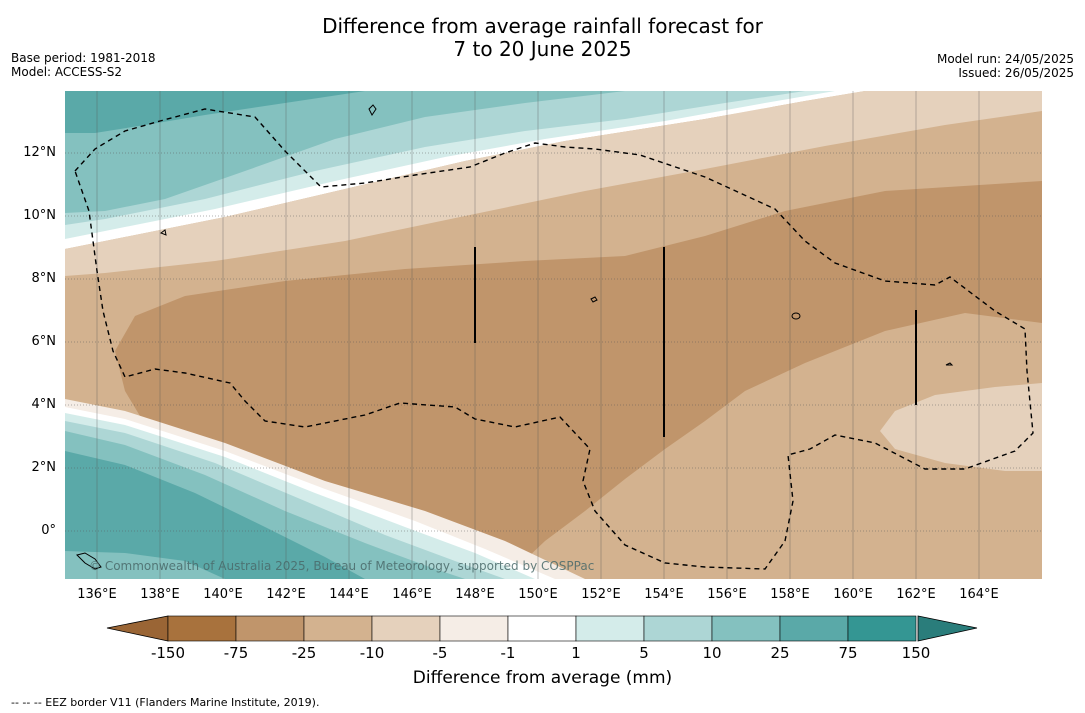  I want to click on lon-label: 148°E, so click(475, 594).